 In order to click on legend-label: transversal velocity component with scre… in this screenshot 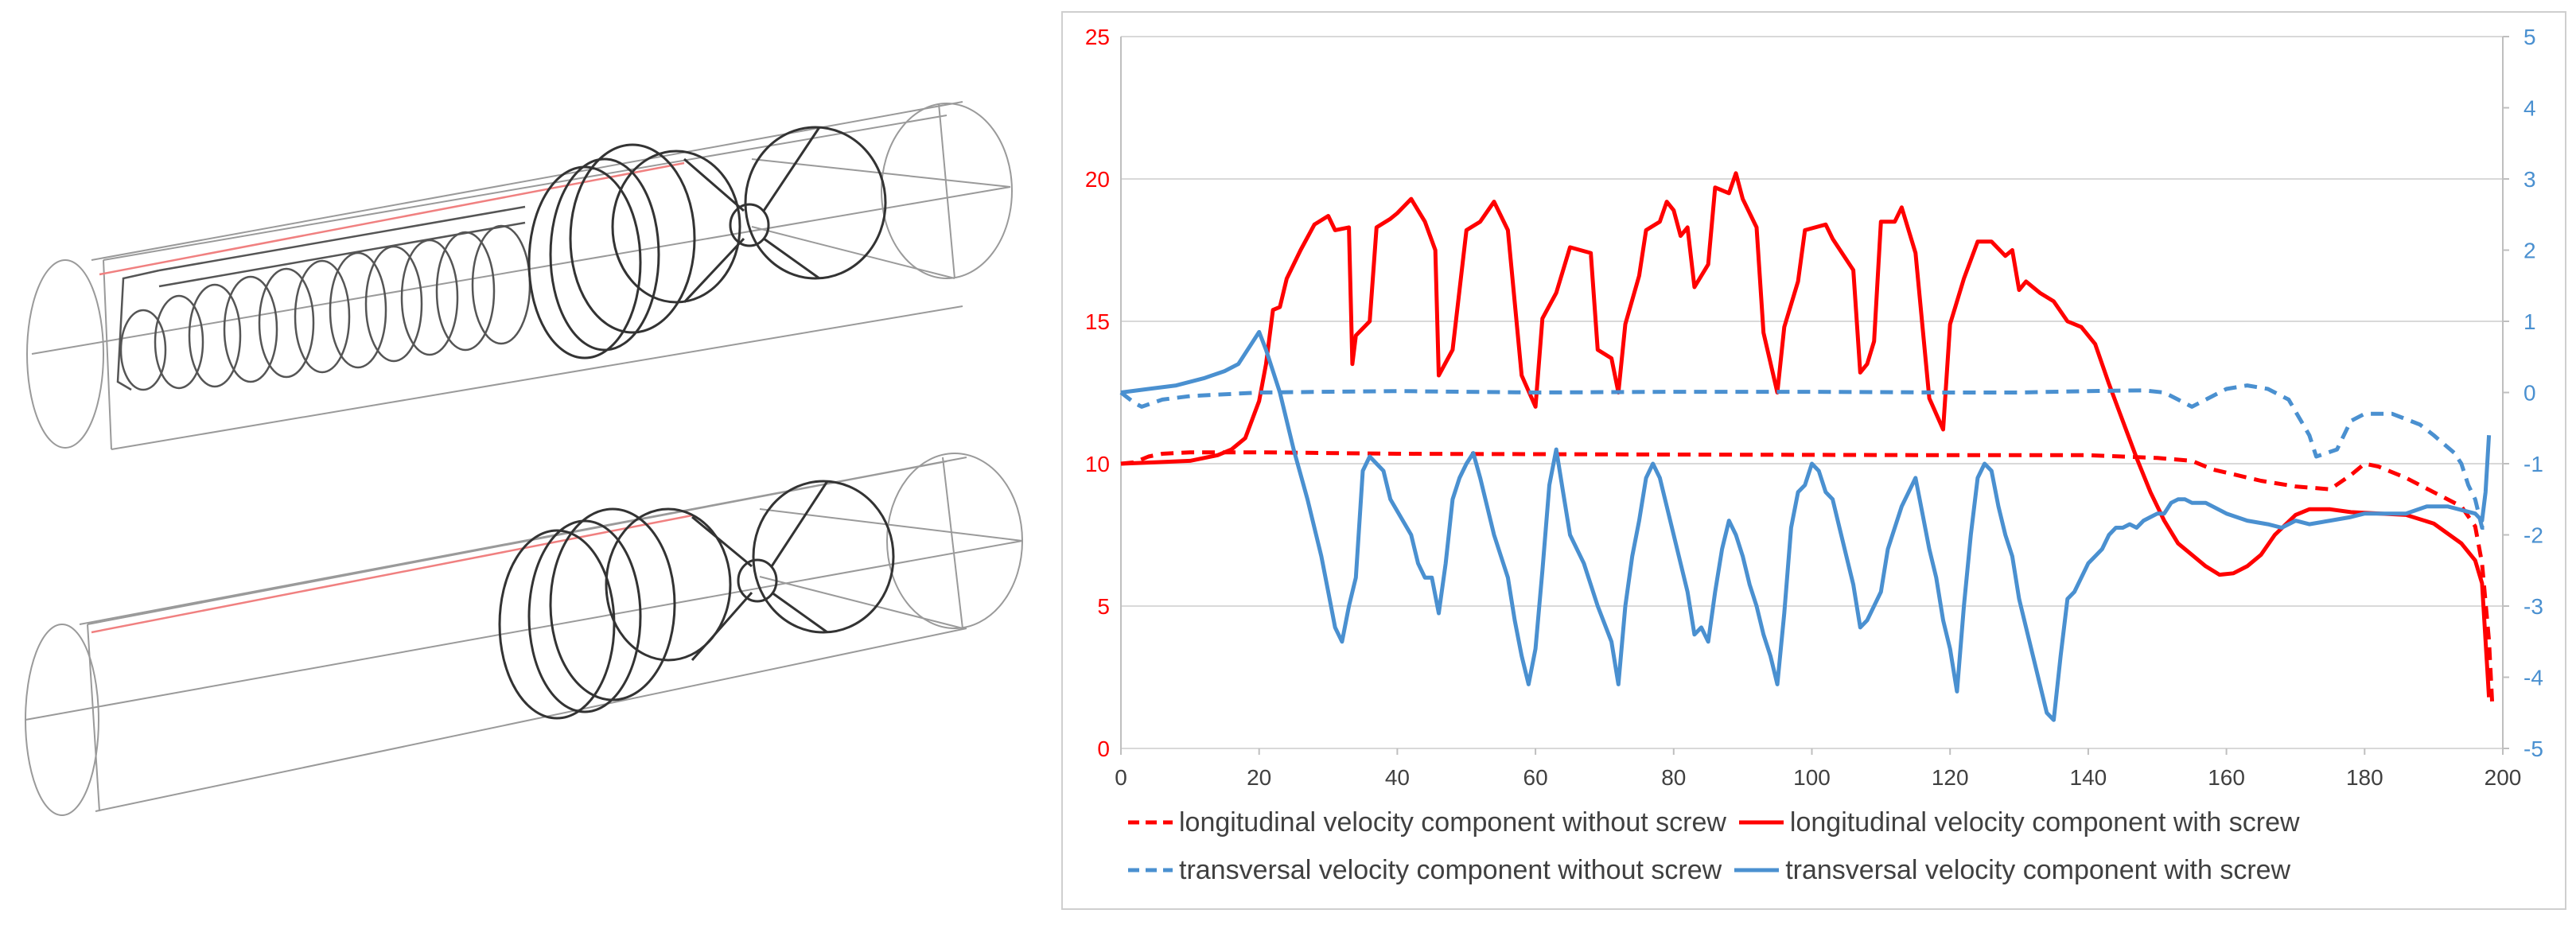, I will do `click(2038, 869)`.